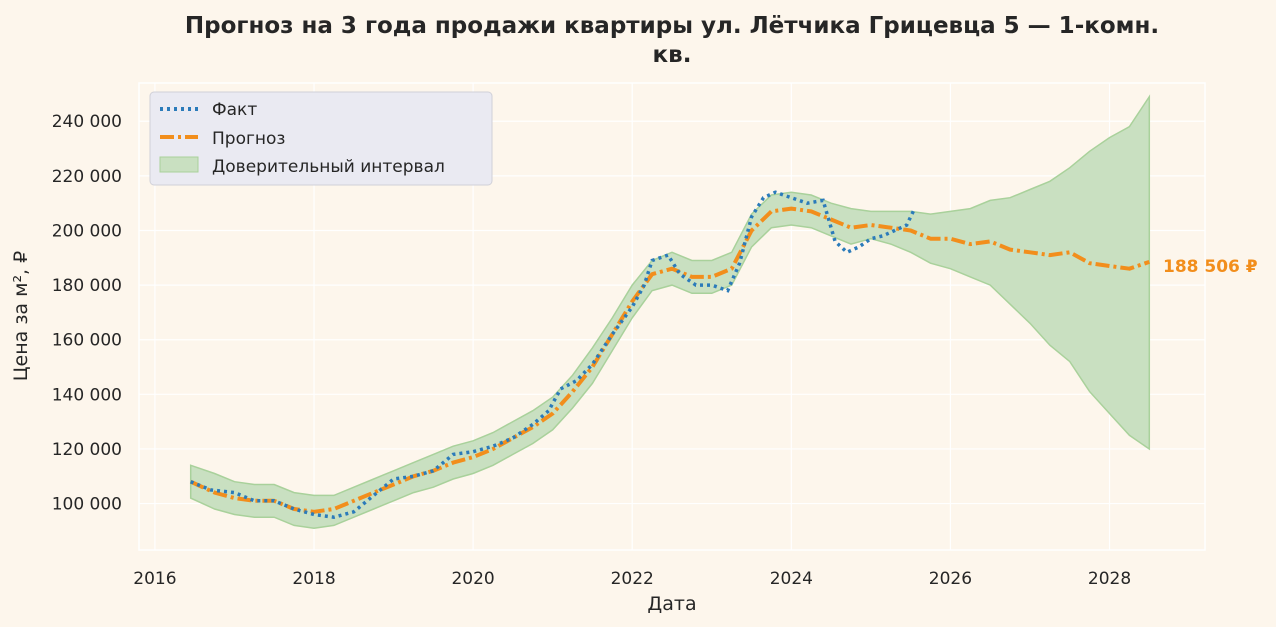  What do you see at coordinates (1210, 267) in the screenshot?
I see `forecast-end-label: 188 506 ₽` at bounding box center [1210, 267].